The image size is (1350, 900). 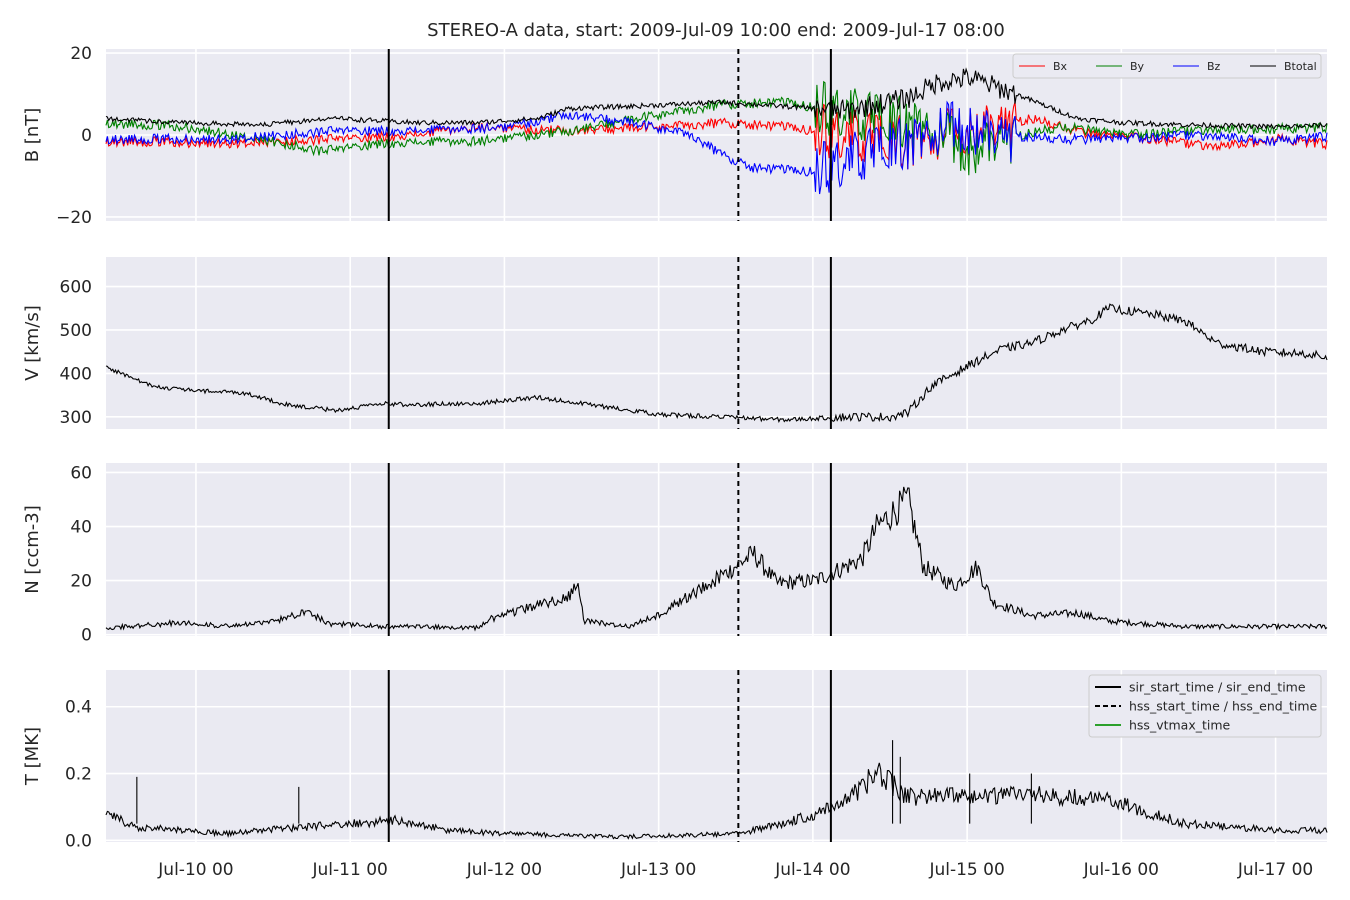 I want to click on y-axis-label: B [nT], so click(x=32, y=135).